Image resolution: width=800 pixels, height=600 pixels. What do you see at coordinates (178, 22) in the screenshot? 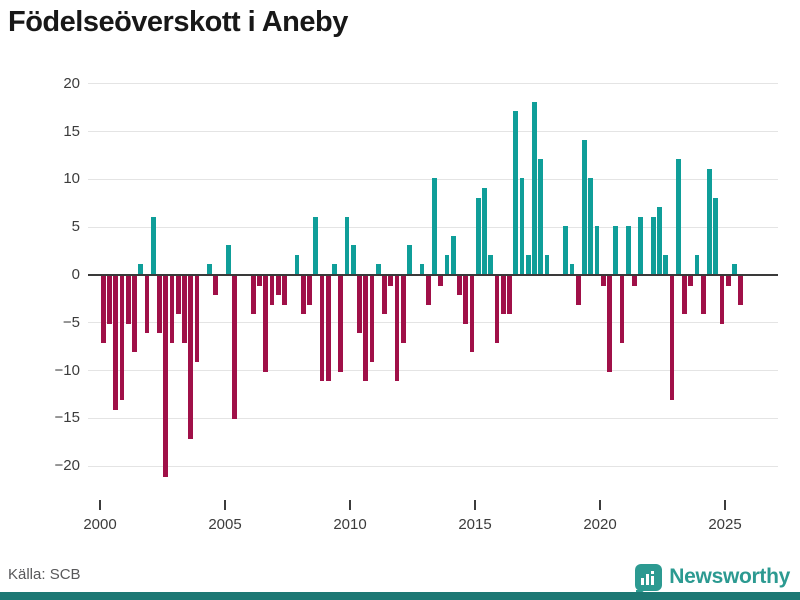
I see `page-title: Födelseöverskott i Aneby` at bounding box center [178, 22].